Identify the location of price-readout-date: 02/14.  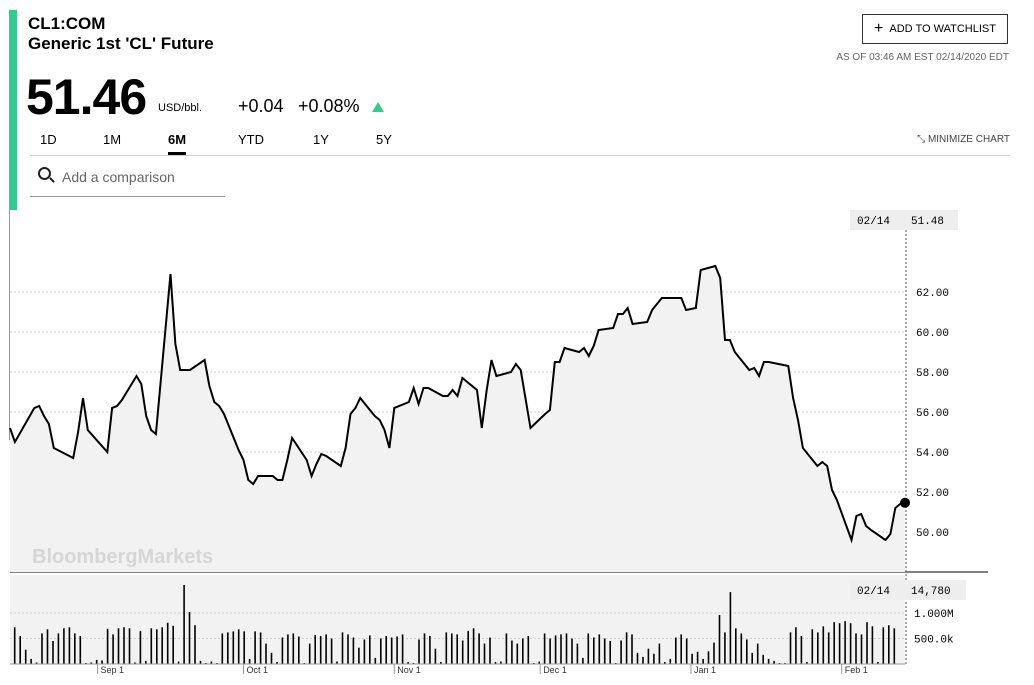
(873, 222).